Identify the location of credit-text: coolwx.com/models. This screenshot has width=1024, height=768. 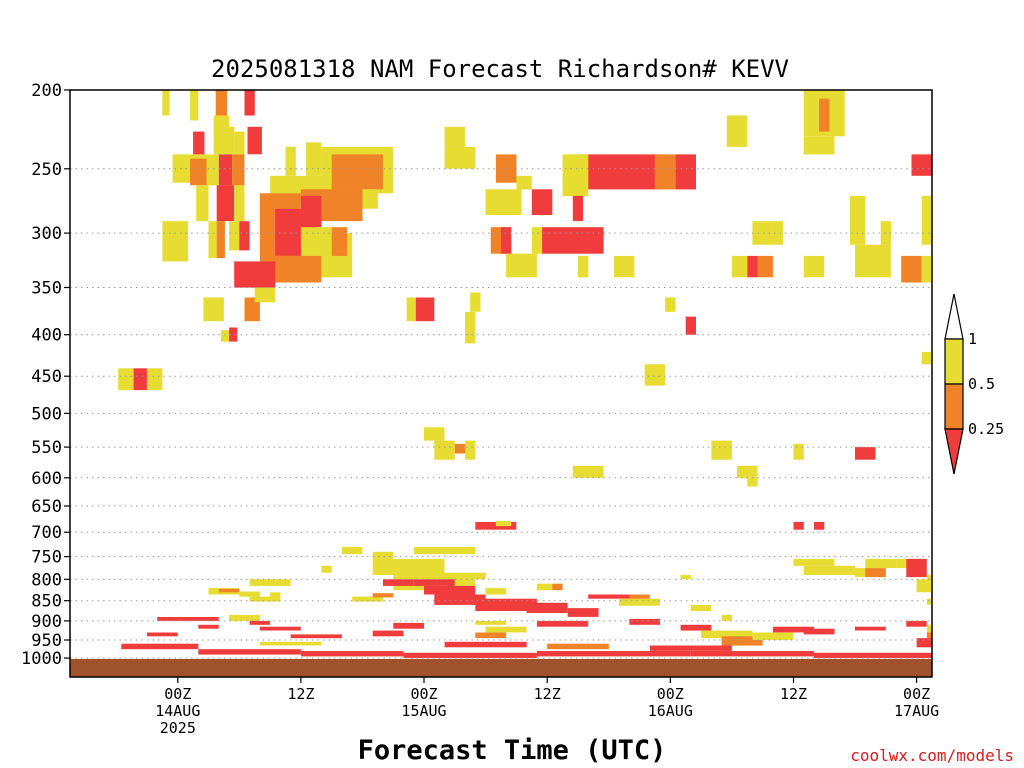
(932, 755).